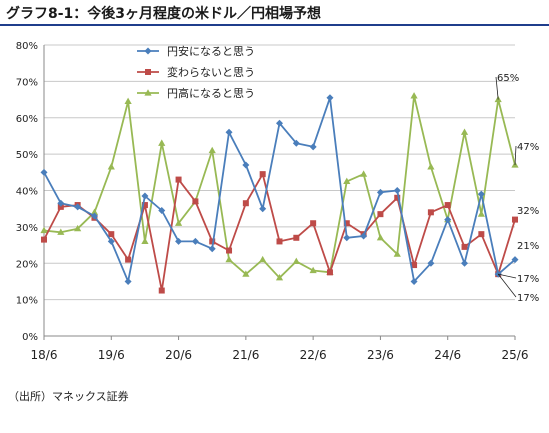  Describe the element at coordinates (44, 355) in the screenshot. I see `x-tick-label: 18/6` at that location.